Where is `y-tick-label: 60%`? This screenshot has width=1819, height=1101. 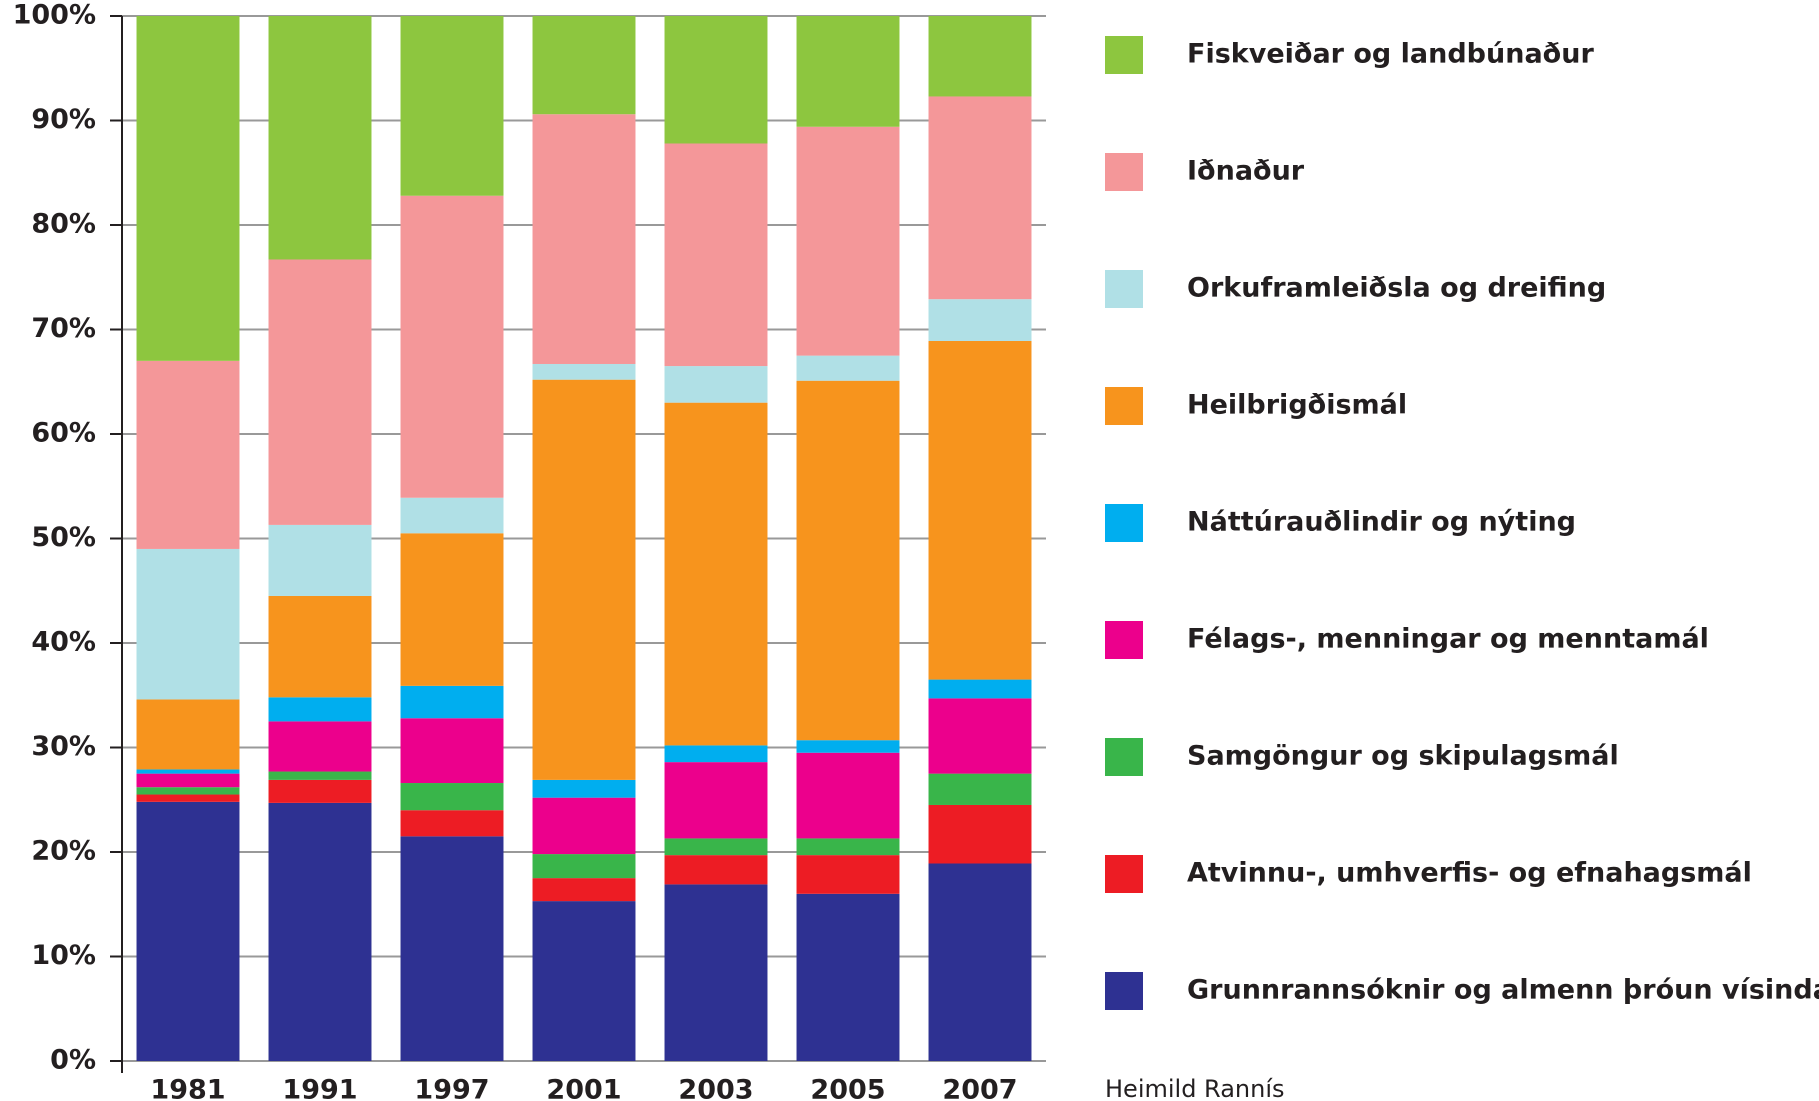
y-tick-label: 60% is located at coordinates (63, 433).